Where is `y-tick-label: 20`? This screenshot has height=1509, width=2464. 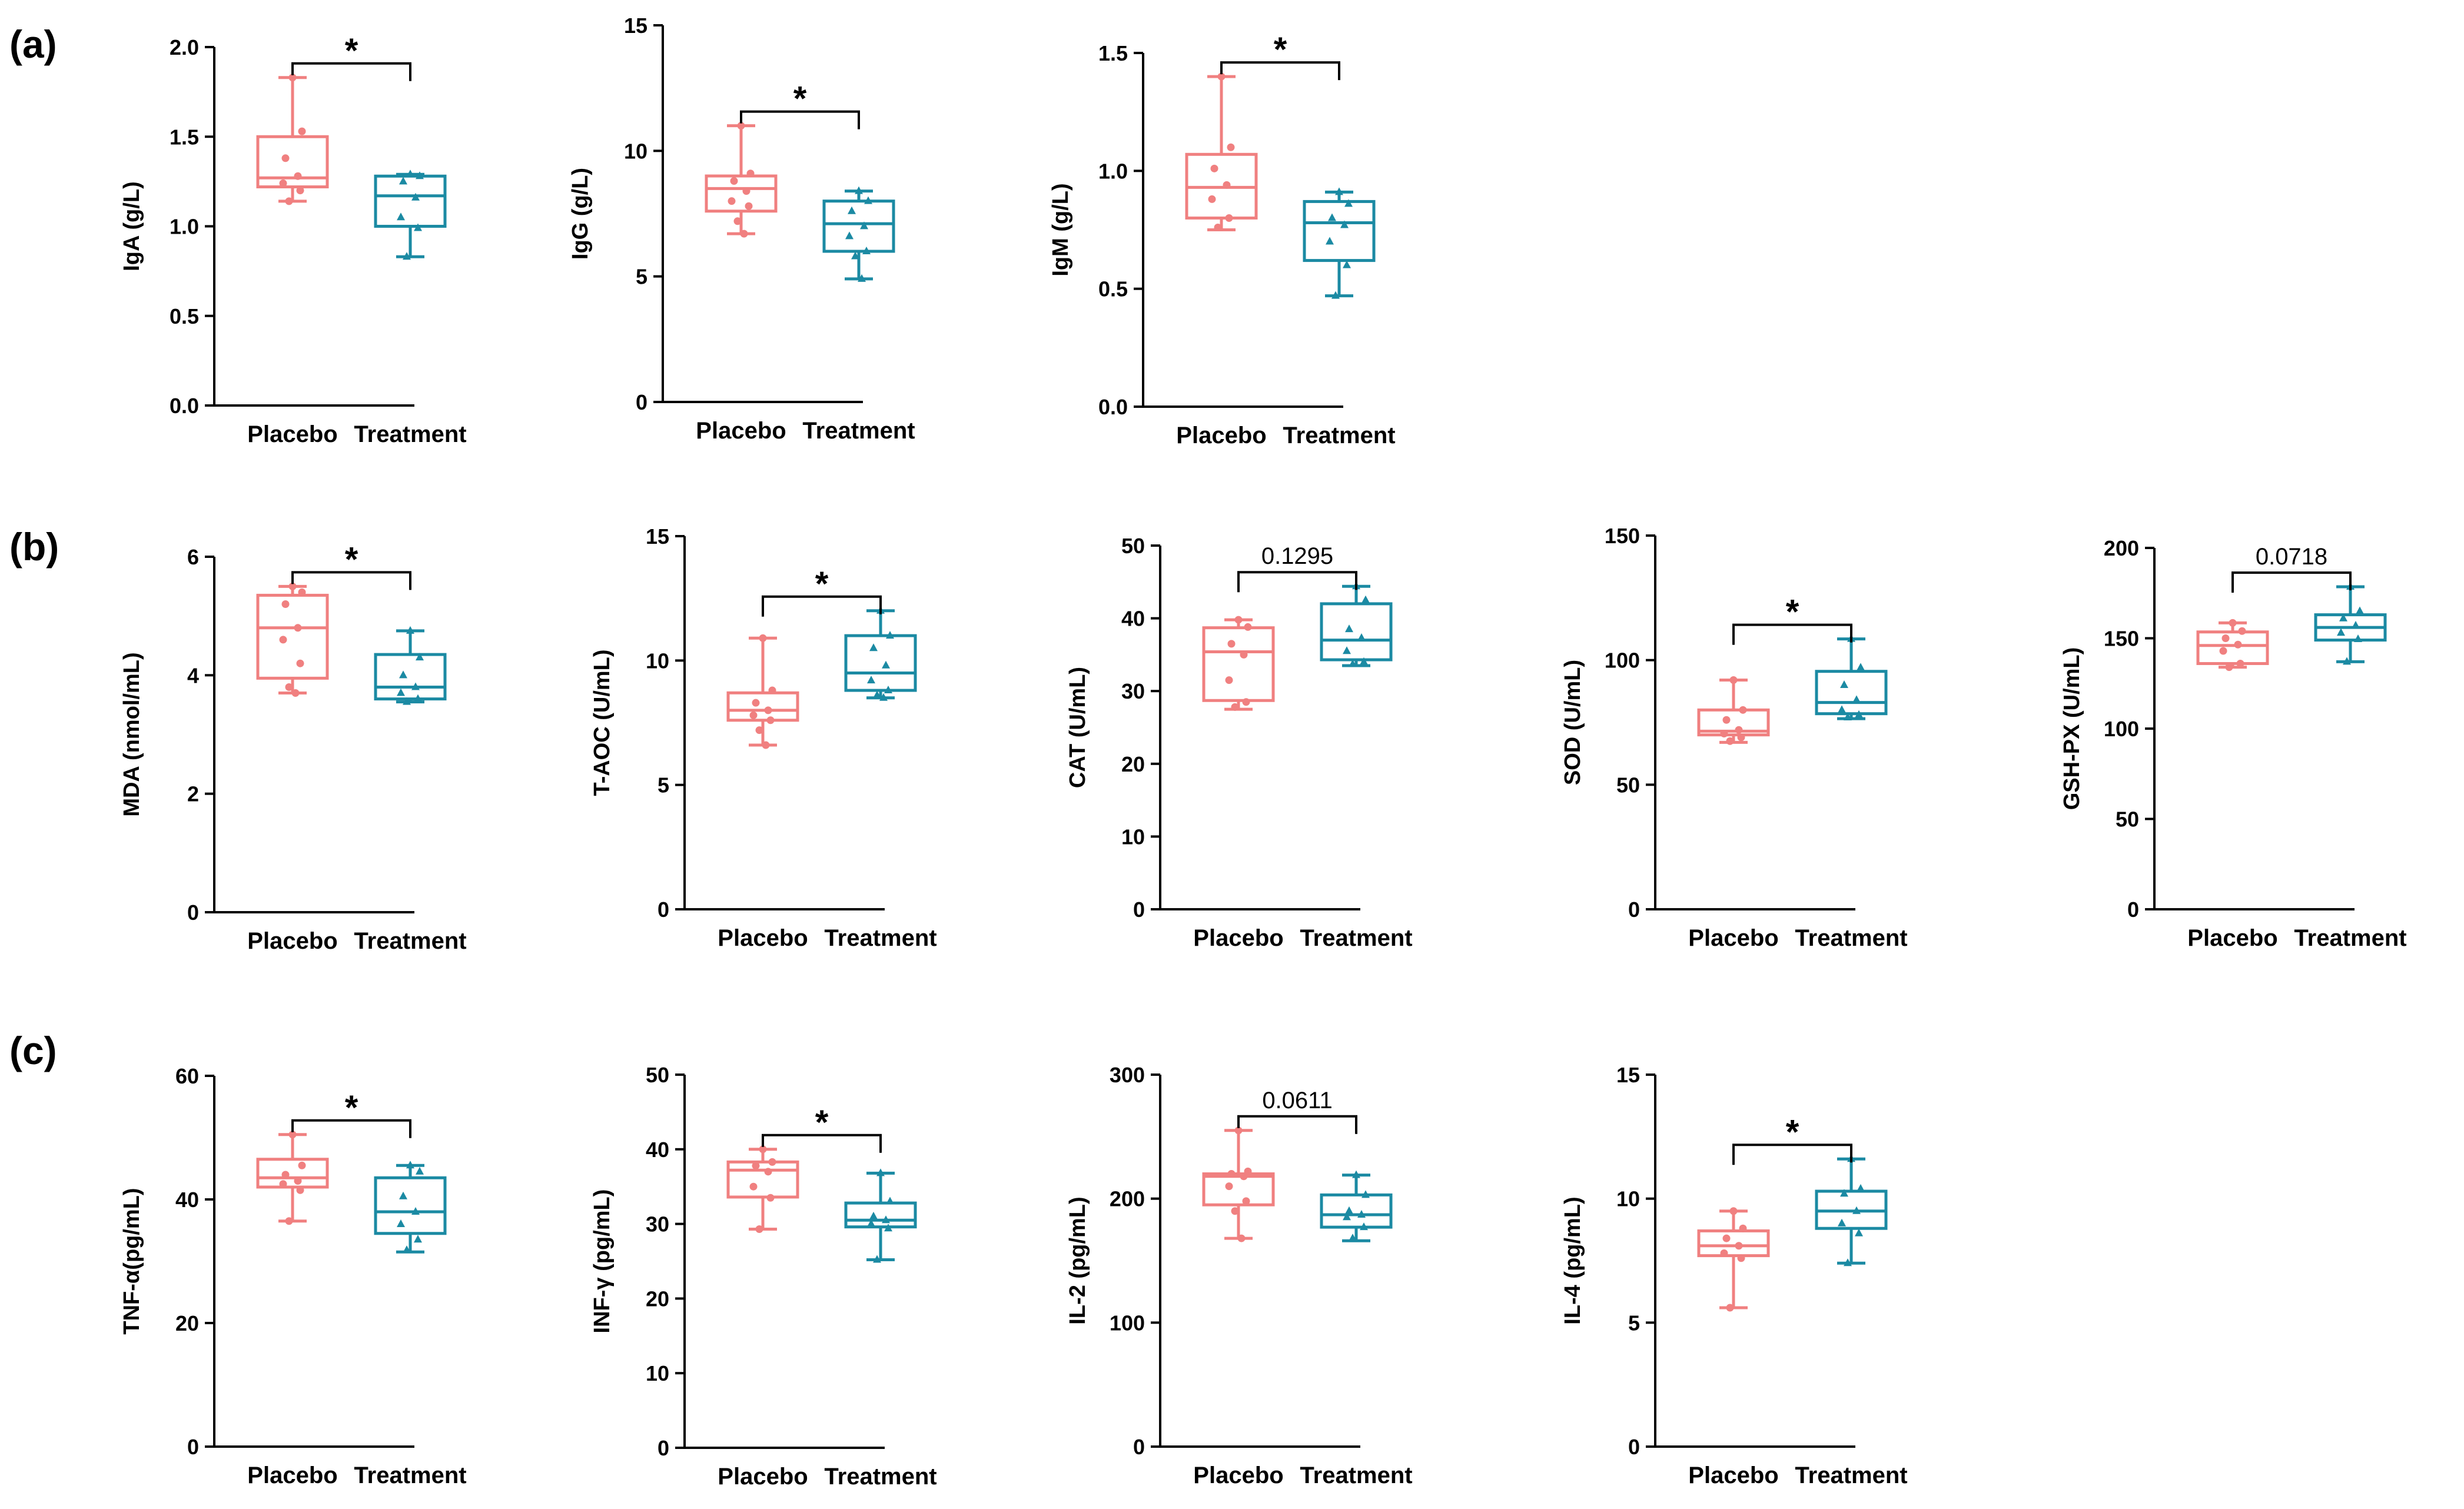 y-tick-label: 20 is located at coordinates (187, 1323).